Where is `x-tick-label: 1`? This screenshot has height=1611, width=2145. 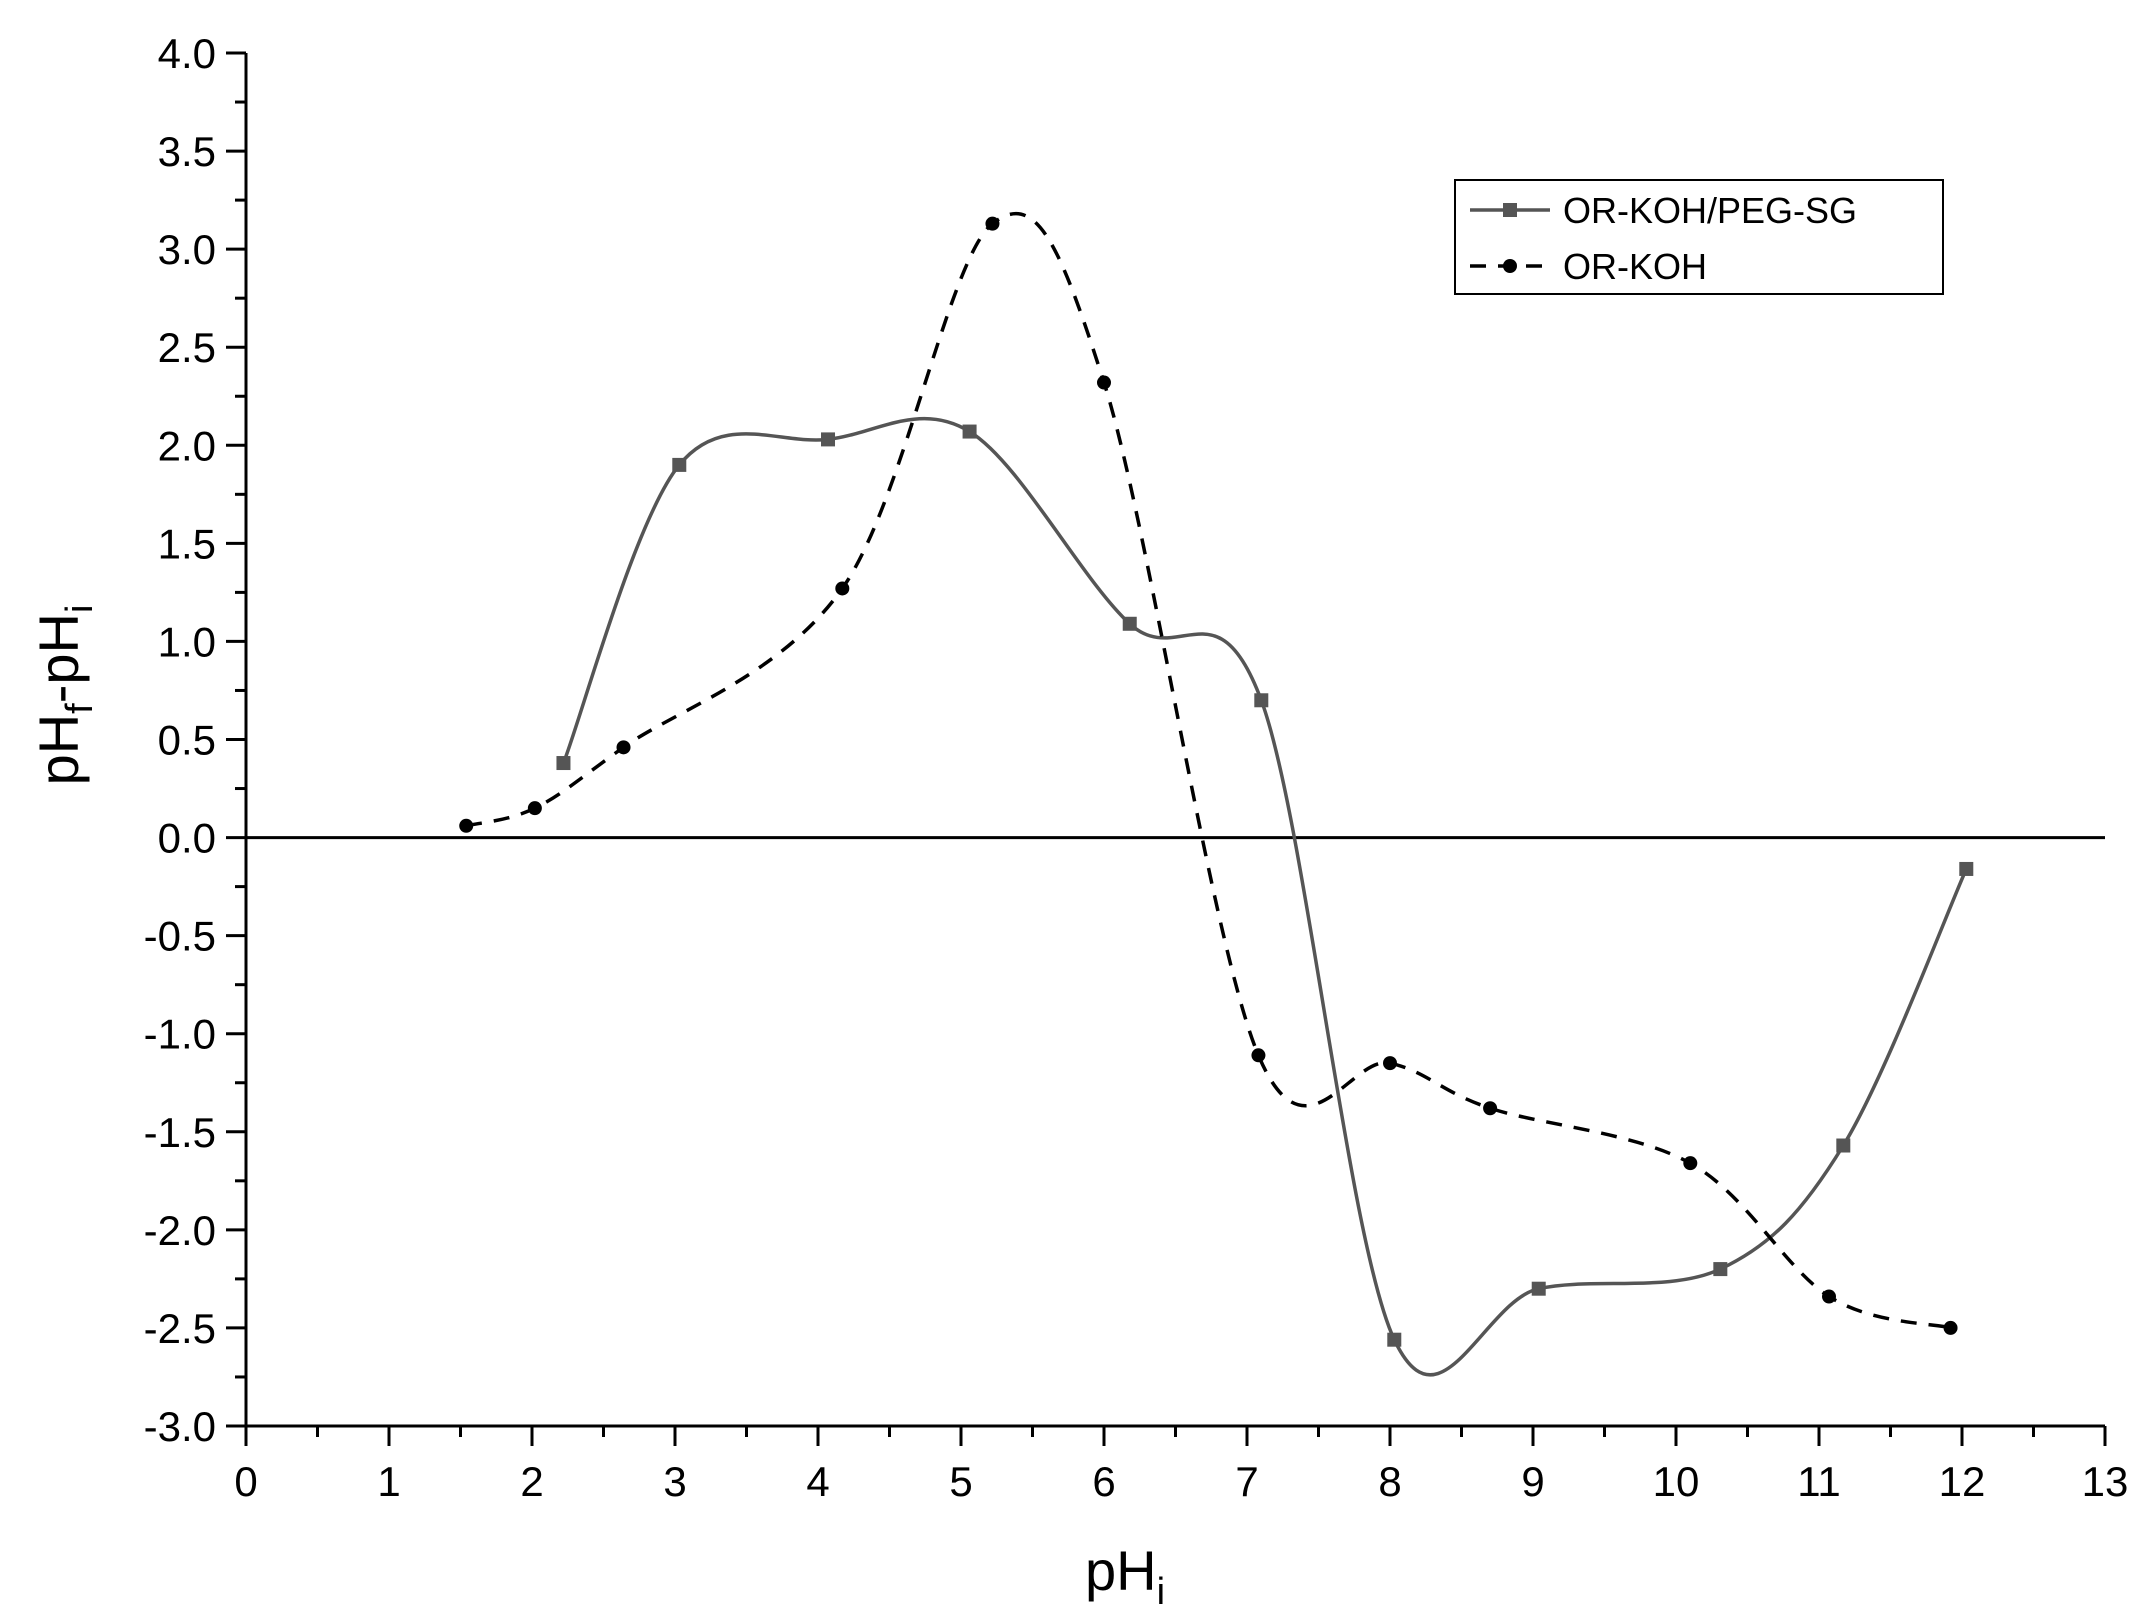 x-tick-label: 1 is located at coordinates (388, 1481).